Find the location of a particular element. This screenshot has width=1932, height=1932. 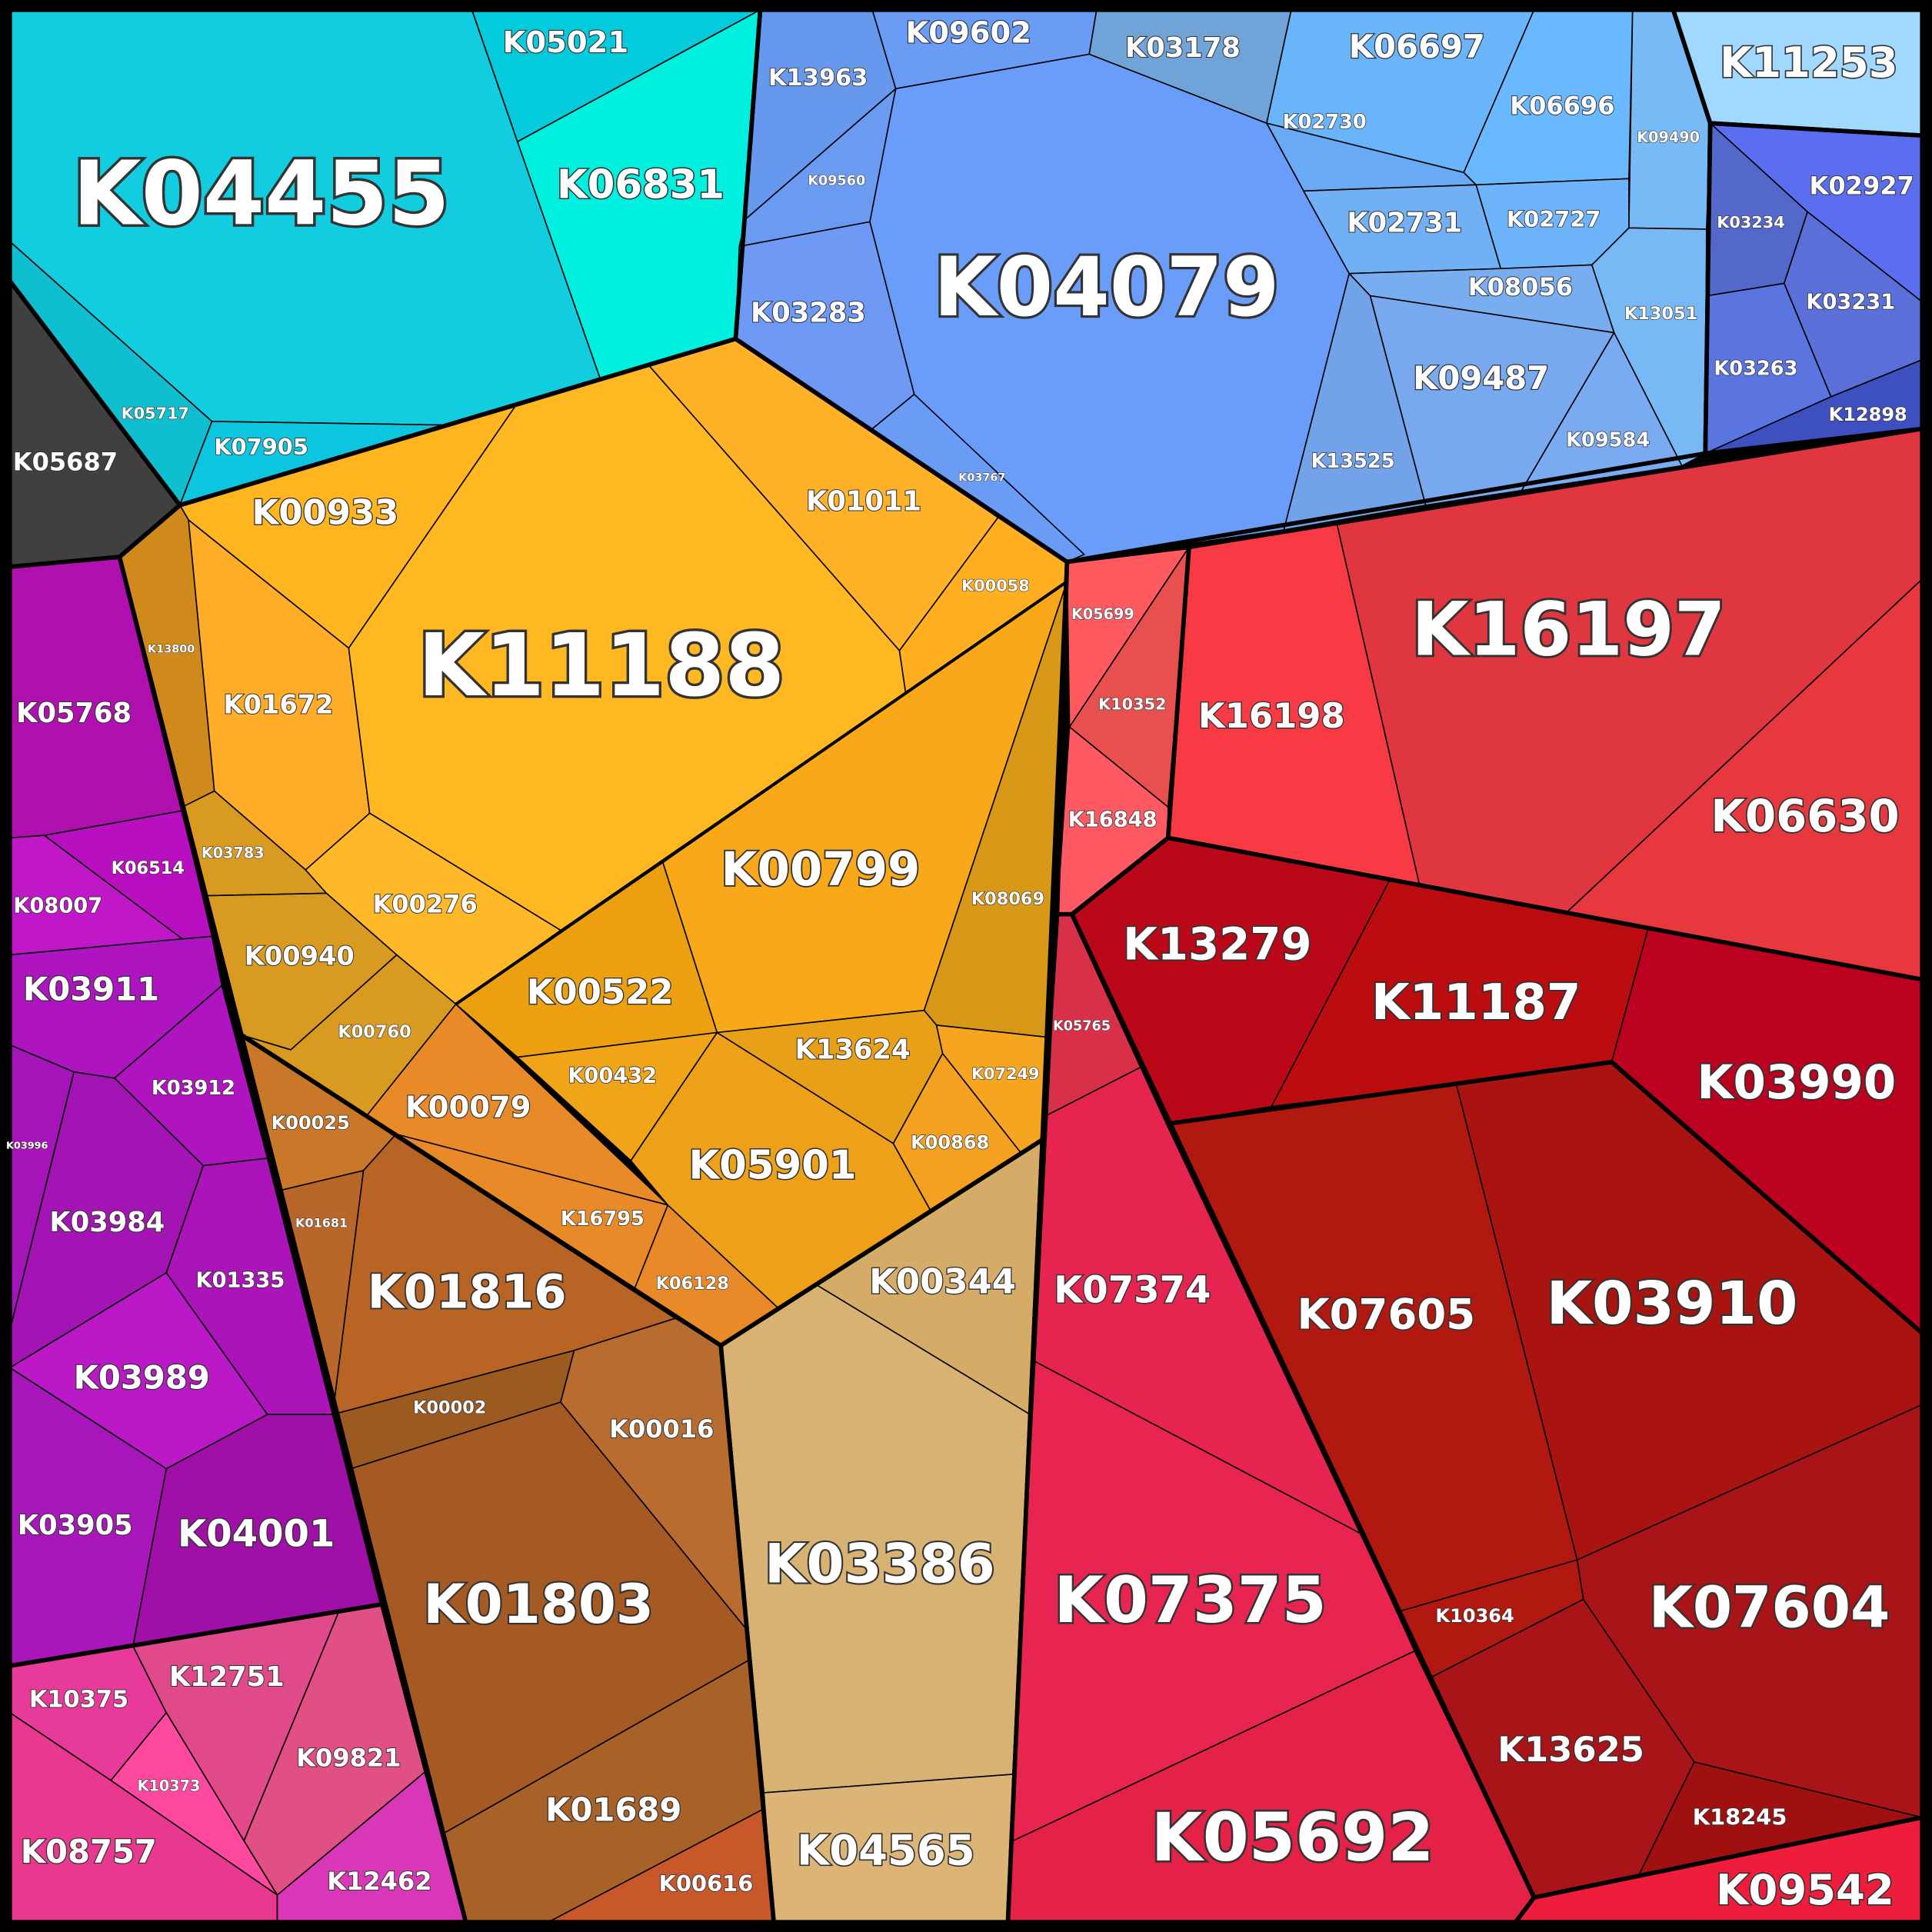

cell-label: K00016 is located at coordinates (661, 1429).